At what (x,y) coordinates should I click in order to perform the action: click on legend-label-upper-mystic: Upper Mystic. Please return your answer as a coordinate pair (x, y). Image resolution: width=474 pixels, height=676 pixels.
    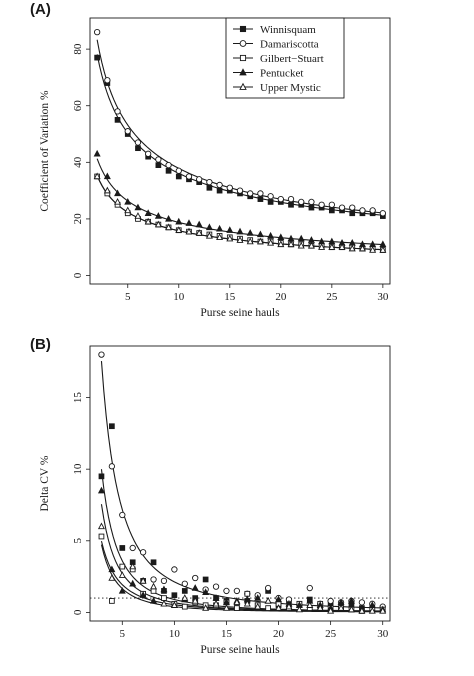
    Looking at the image, I should click on (290, 88).